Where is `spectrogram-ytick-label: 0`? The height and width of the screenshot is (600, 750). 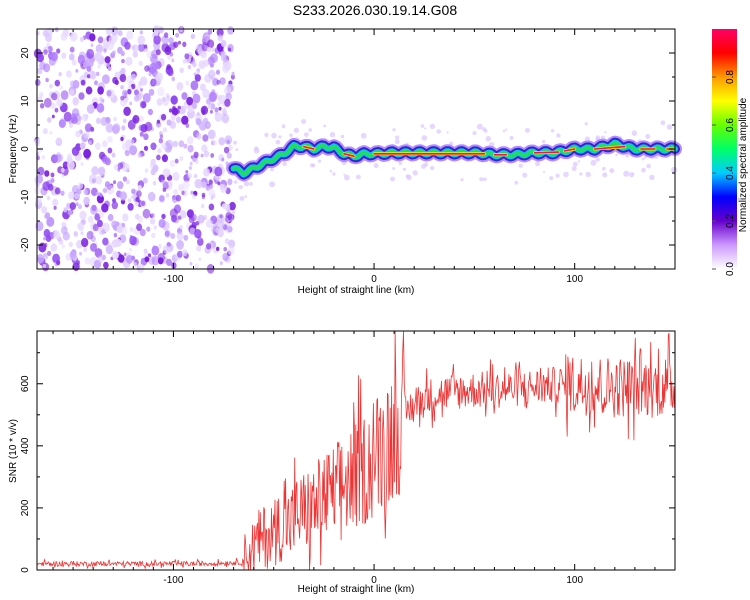
spectrogram-ytick-label: 0 is located at coordinates (25, 149).